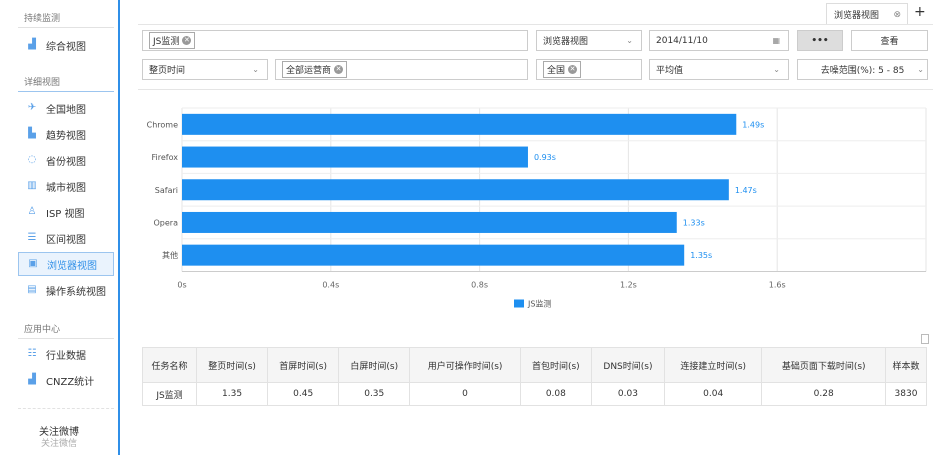 Image resolution: width=939 pixels, height=455 pixels. I want to click on noise-value: 去噪范围(%): 5 - 85, so click(862, 71).